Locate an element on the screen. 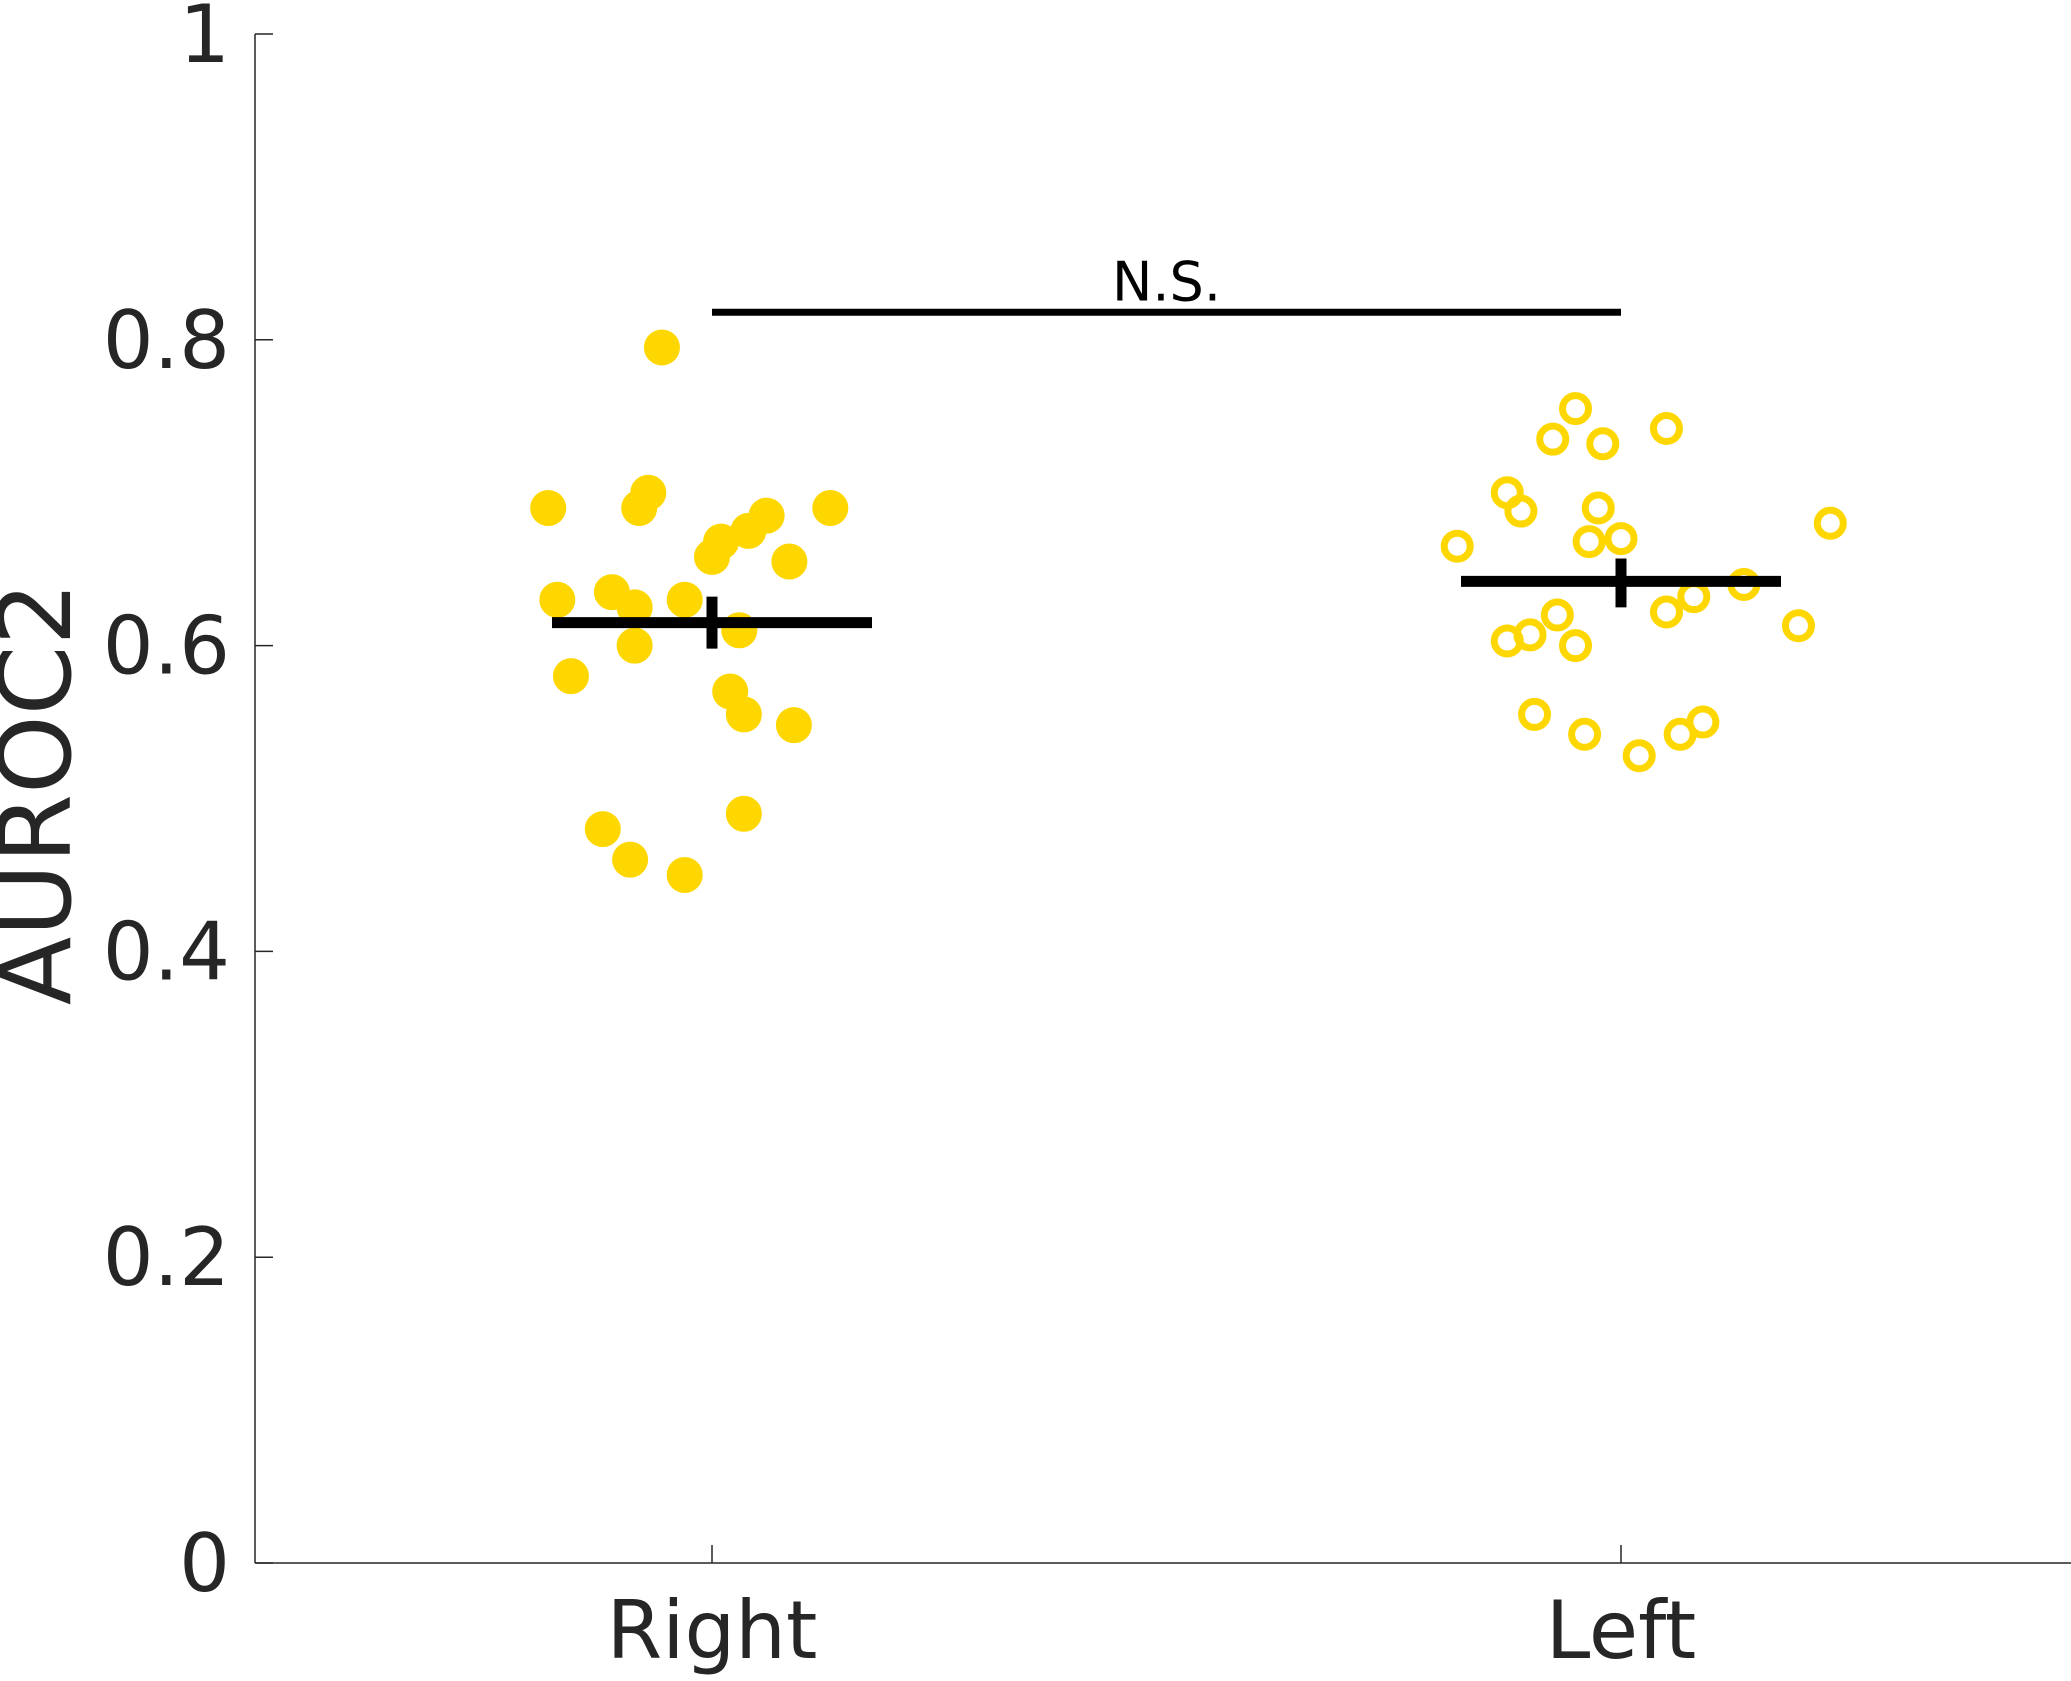  summary-marks is located at coordinates (1166, 603).